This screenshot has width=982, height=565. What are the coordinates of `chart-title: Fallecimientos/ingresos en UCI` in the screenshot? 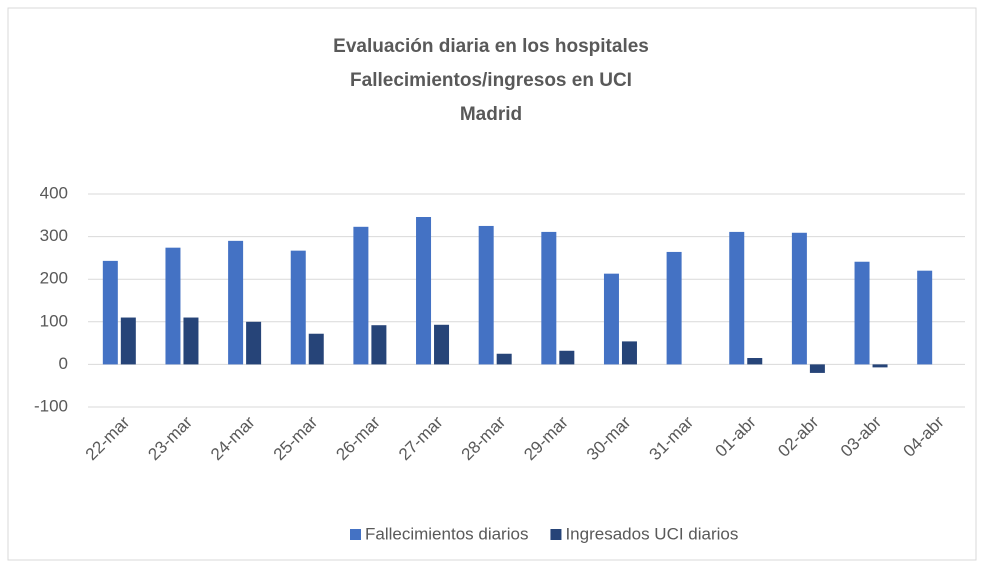 It's located at (491, 80).